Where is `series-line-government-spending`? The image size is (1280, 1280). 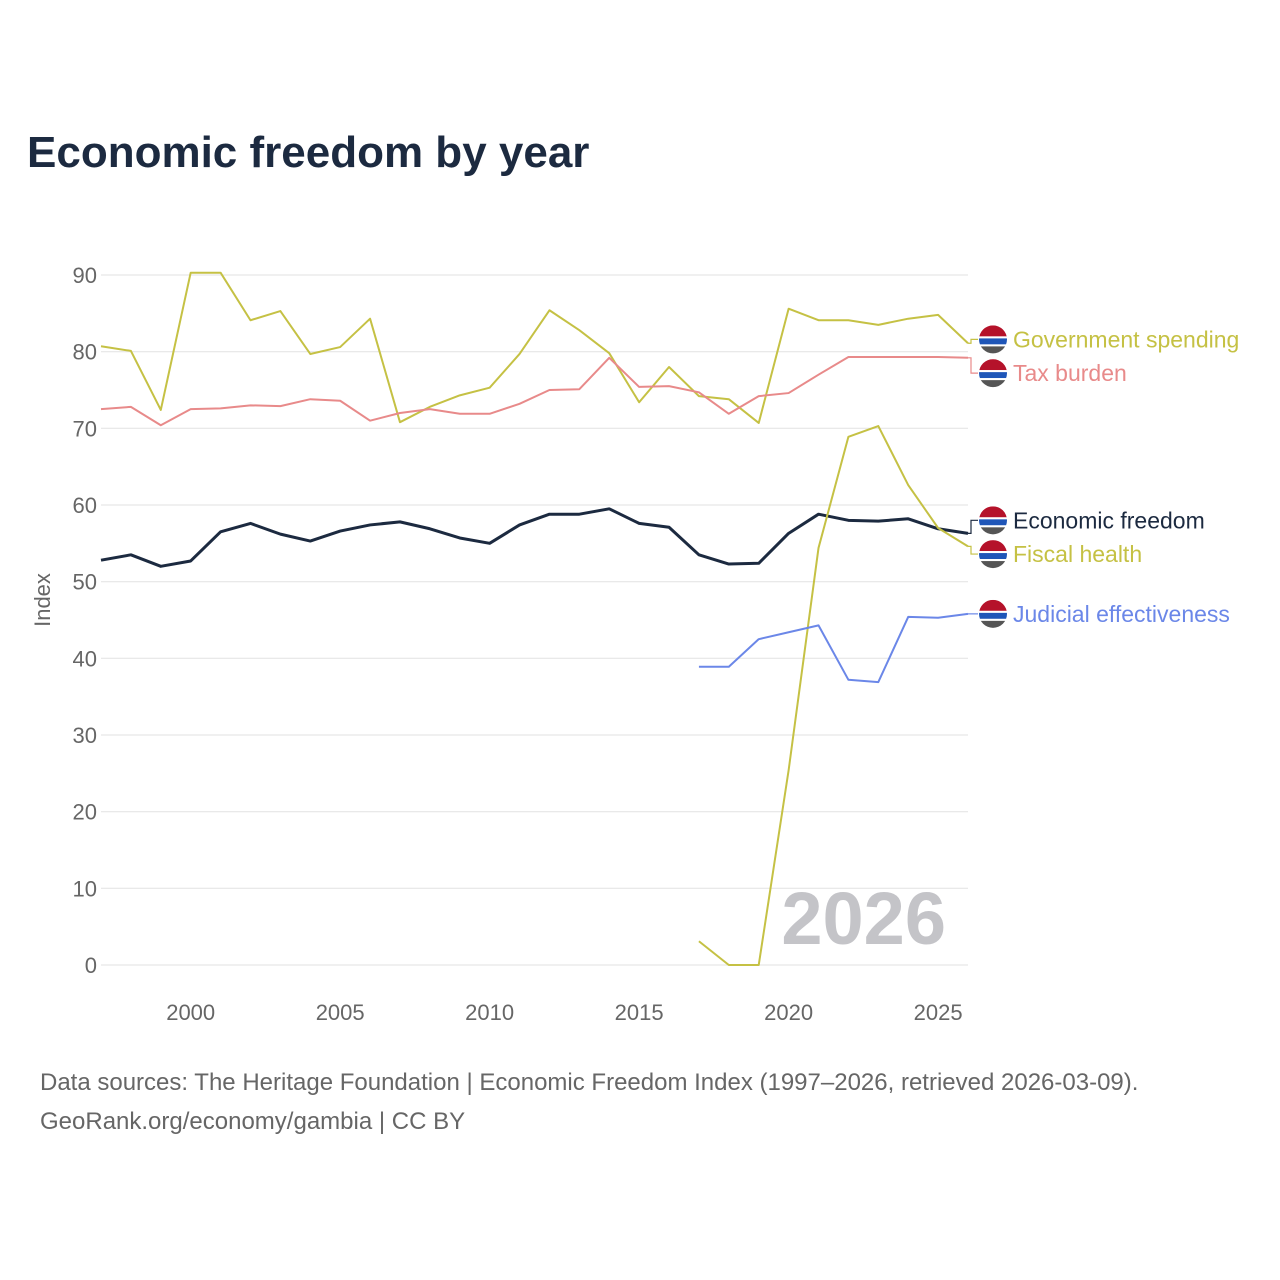
series-line-government-spending is located at coordinates (534, 347).